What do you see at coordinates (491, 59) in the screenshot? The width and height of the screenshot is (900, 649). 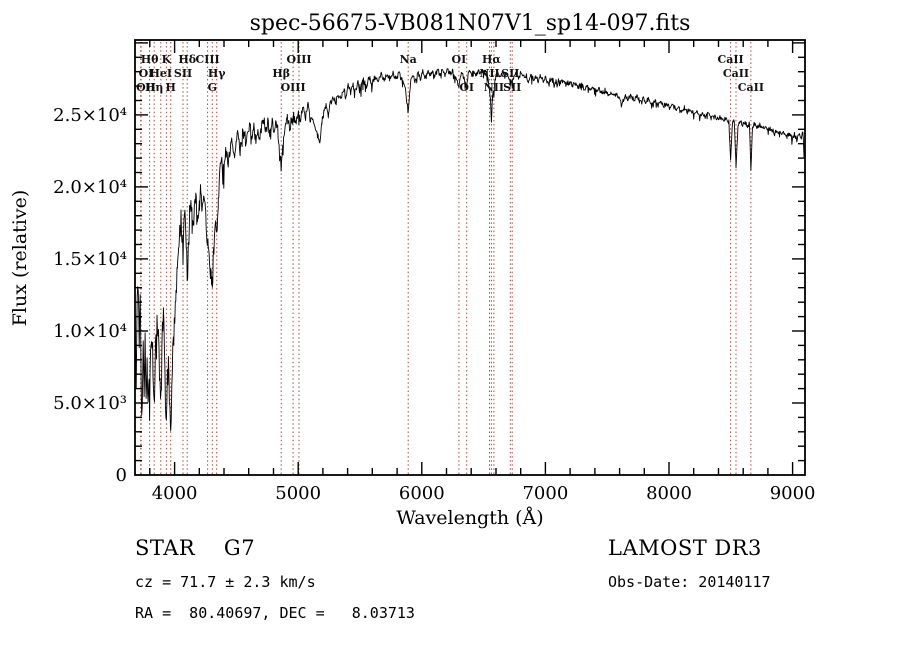 I see `spectral-line-label: Hα` at bounding box center [491, 59].